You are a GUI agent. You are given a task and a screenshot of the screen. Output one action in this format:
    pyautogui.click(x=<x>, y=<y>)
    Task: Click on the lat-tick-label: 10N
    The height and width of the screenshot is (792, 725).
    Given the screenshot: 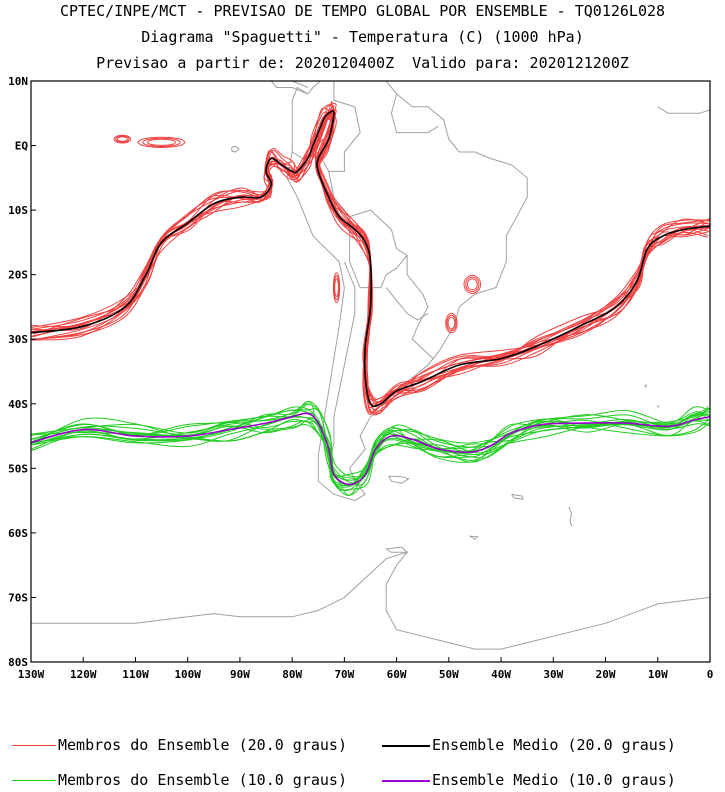 What is the action you would take?
    pyautogui.click(x=18, y=81)
    